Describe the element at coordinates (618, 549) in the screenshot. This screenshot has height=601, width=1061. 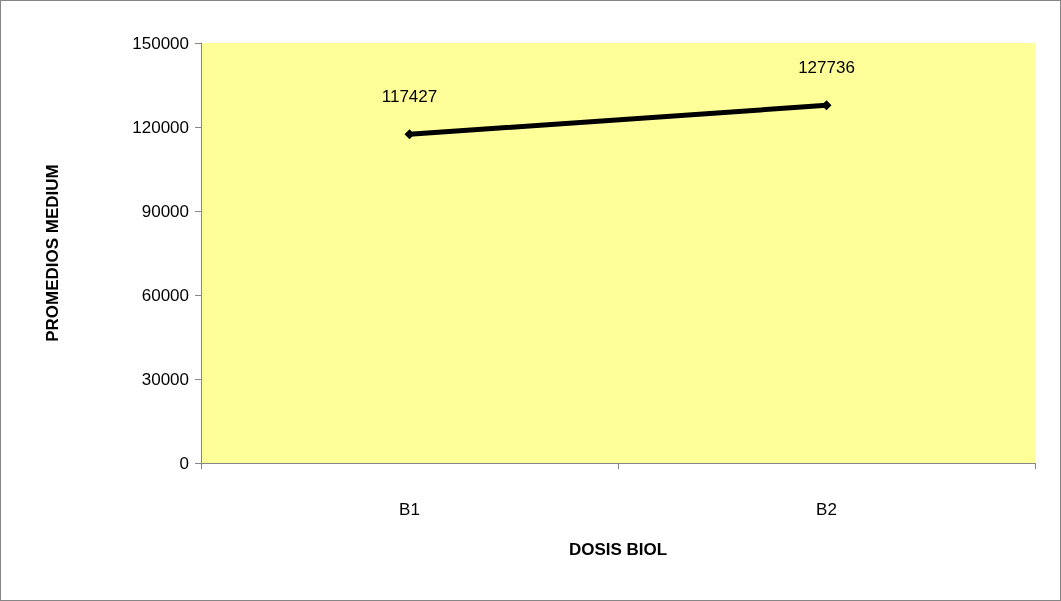
I see `x-axis-title: DOSIS BIOL` at that location.